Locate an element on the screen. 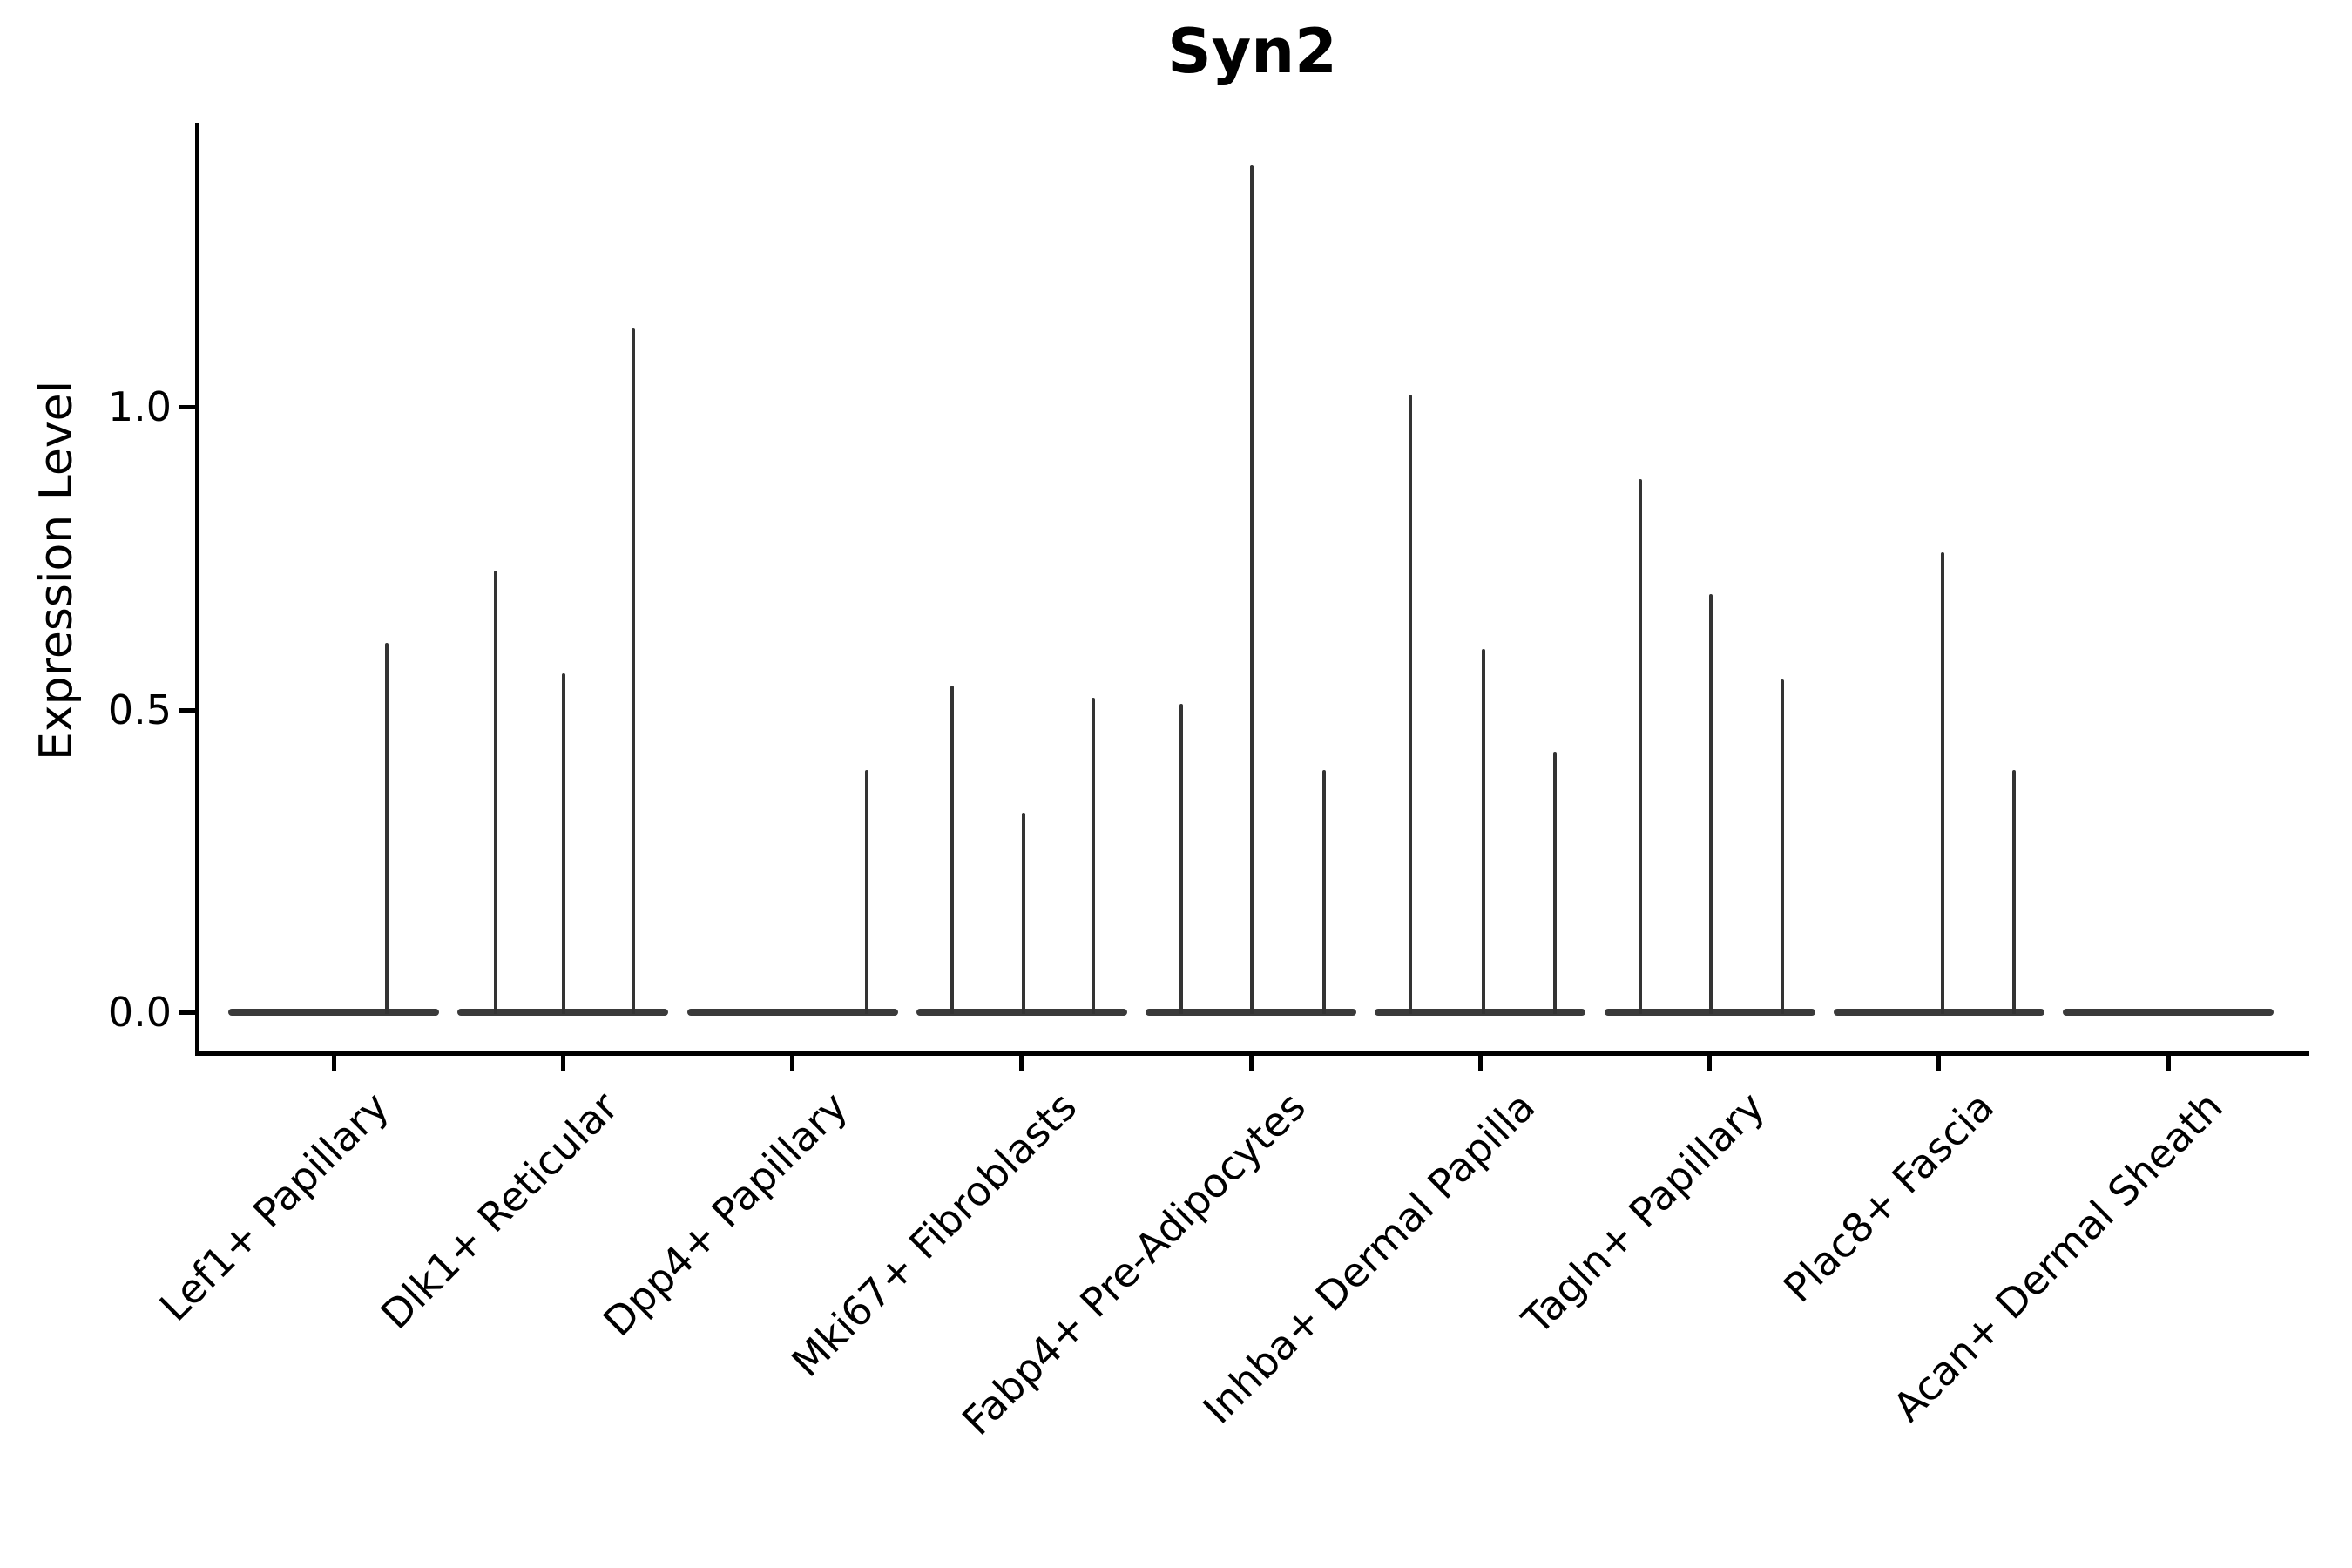 Image resolution: width=2352 pixels, height=1568 pixels. y-tick-label: 0.5 is located at coordinates (139, 709).